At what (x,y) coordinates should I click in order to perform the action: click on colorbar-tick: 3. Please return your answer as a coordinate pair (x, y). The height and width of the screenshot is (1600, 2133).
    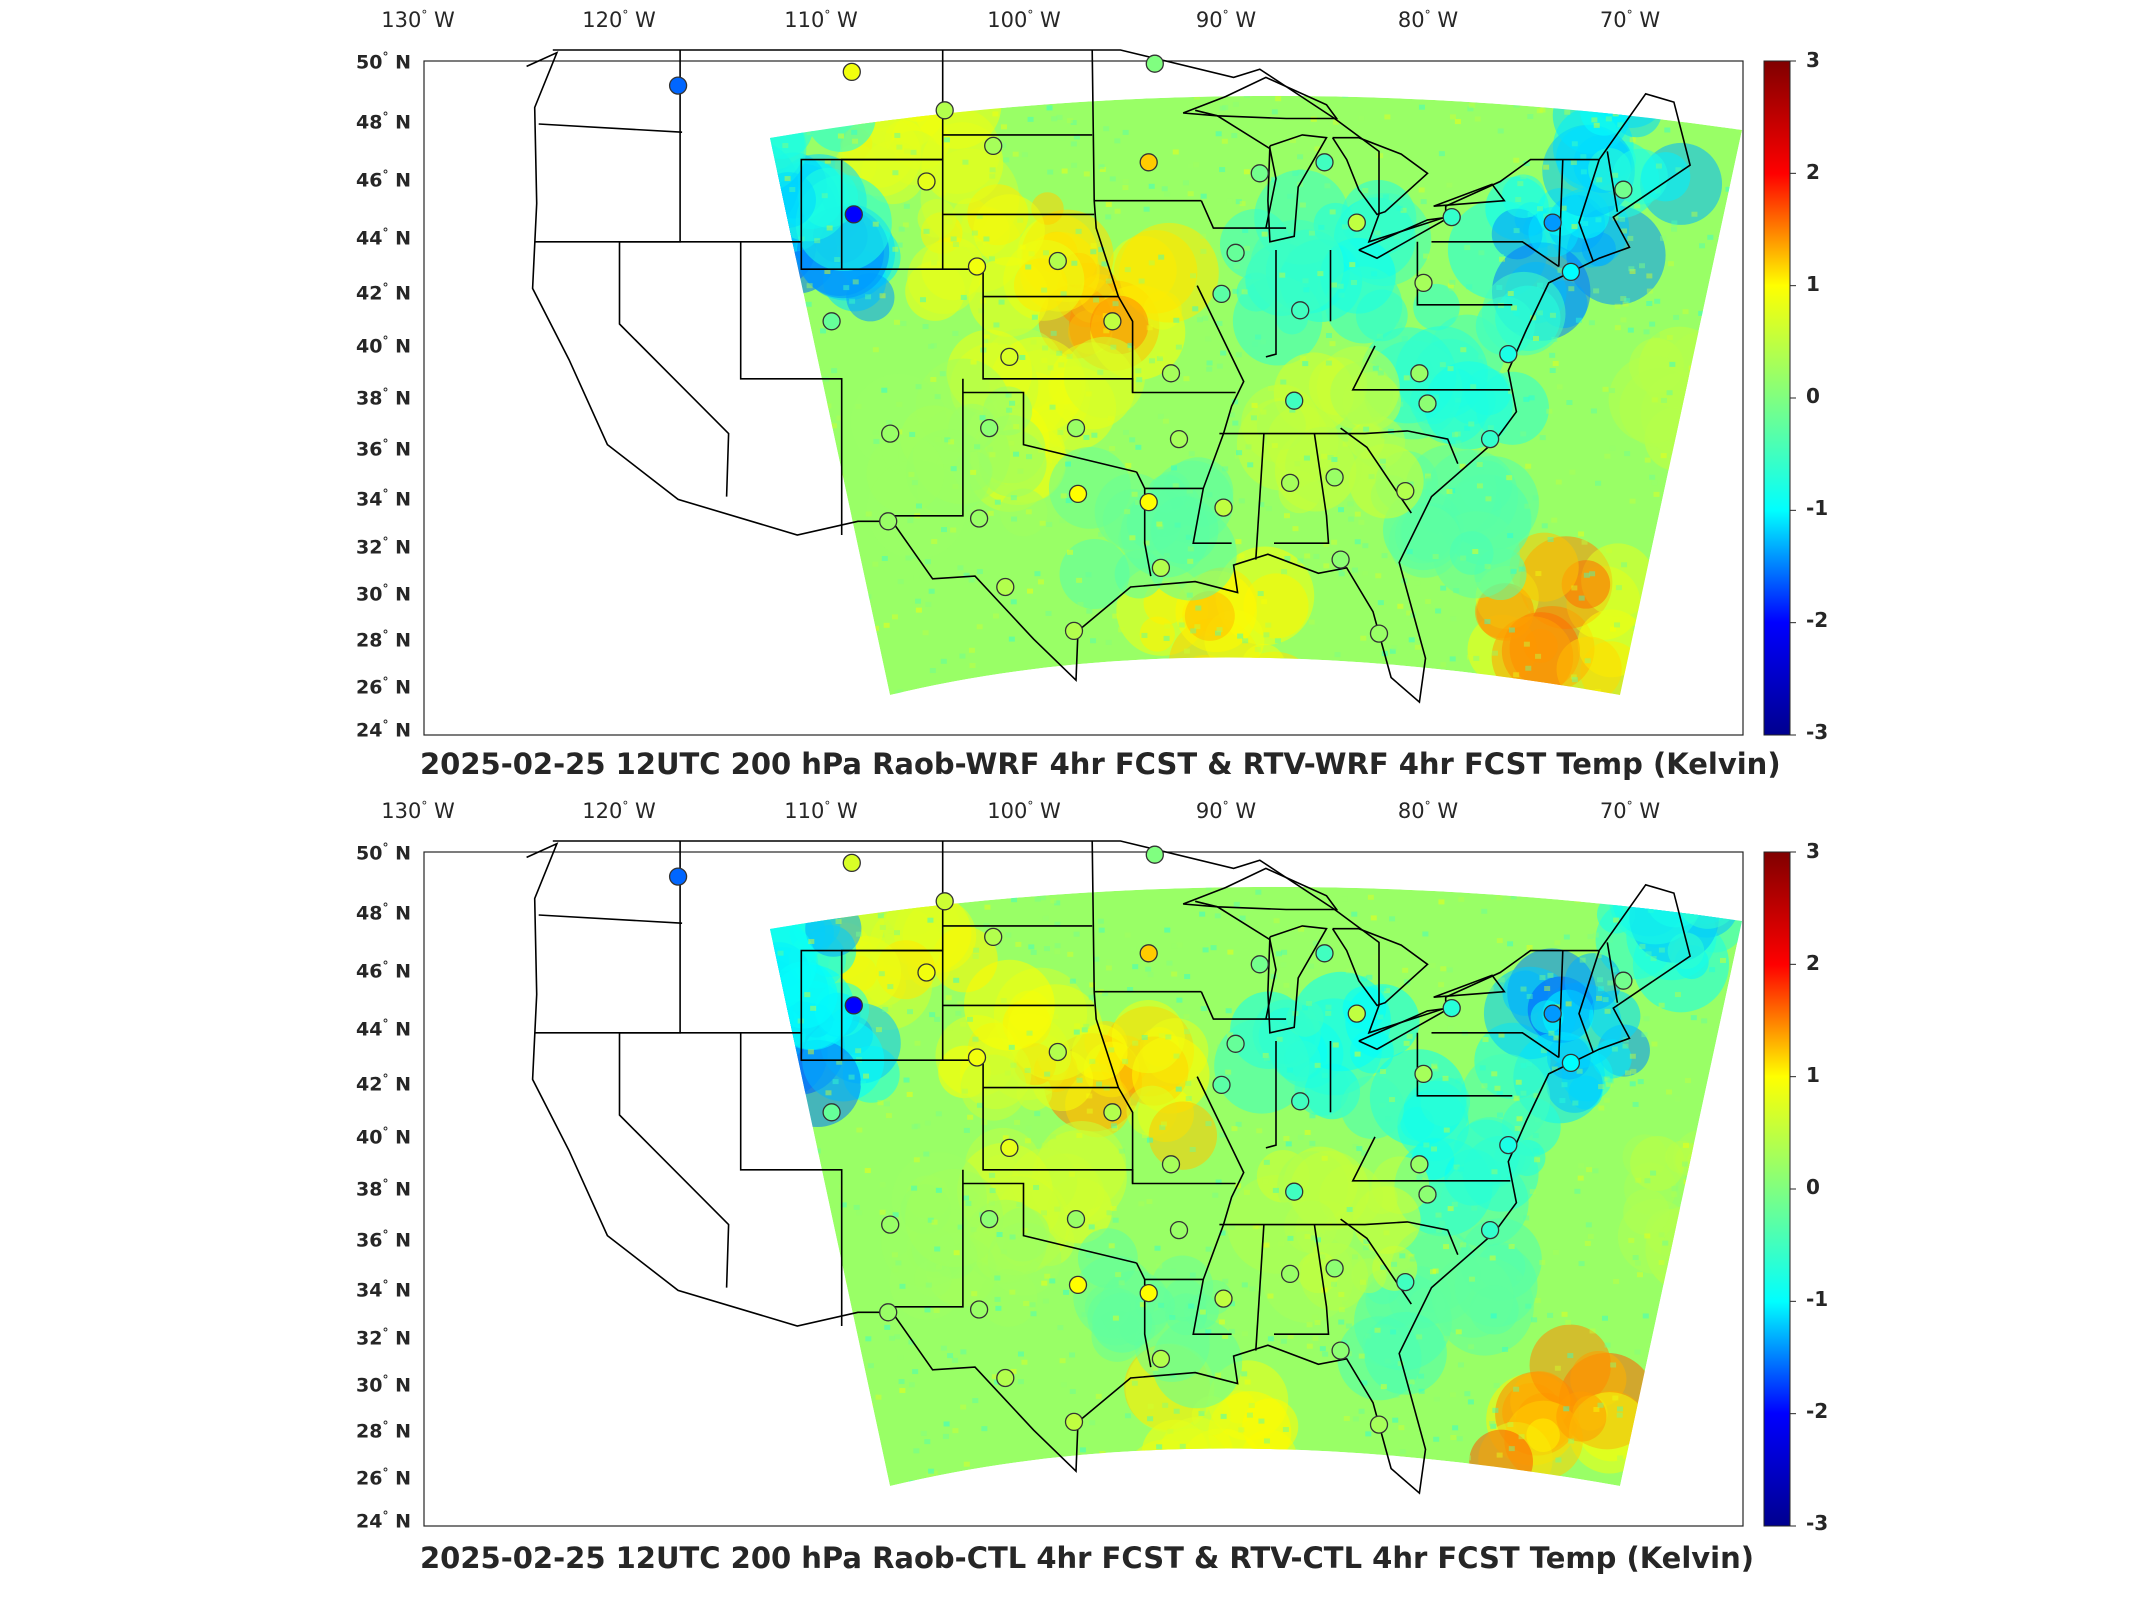
    Looking at the image, I should click on (1813, 851).